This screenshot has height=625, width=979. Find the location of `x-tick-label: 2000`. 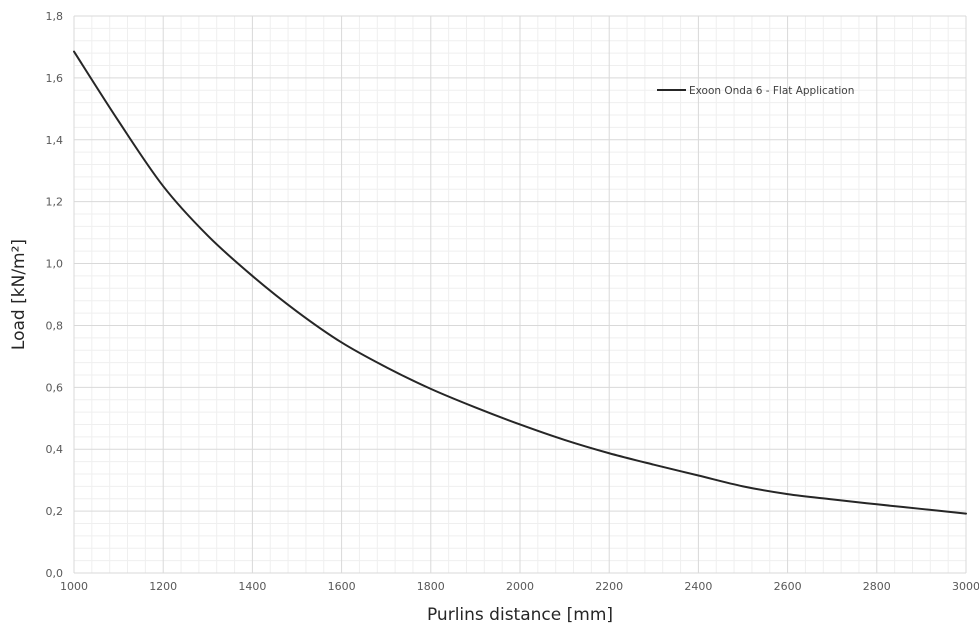

x-tick-label: 2000 is located at coordinates (520, 586).